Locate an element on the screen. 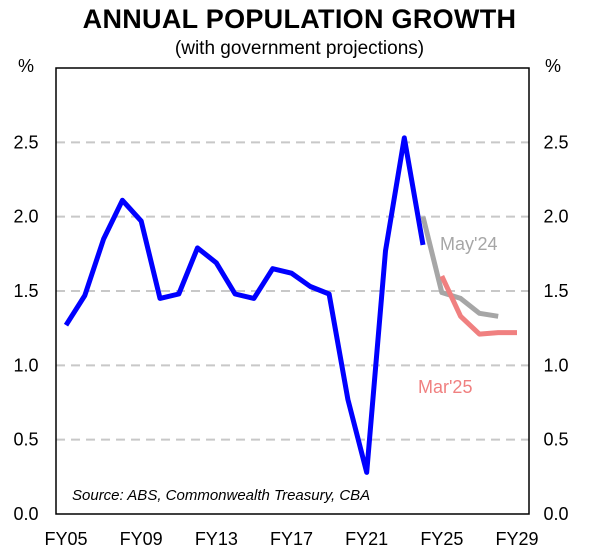  x-tick-label: FY05 is located at coordinates (65, 539).